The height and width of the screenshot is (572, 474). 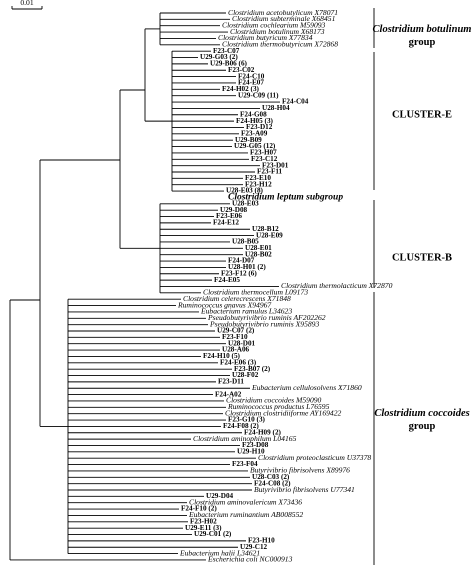 I want to click on leaf-label: F23-C07, so click(x=226, y=51).